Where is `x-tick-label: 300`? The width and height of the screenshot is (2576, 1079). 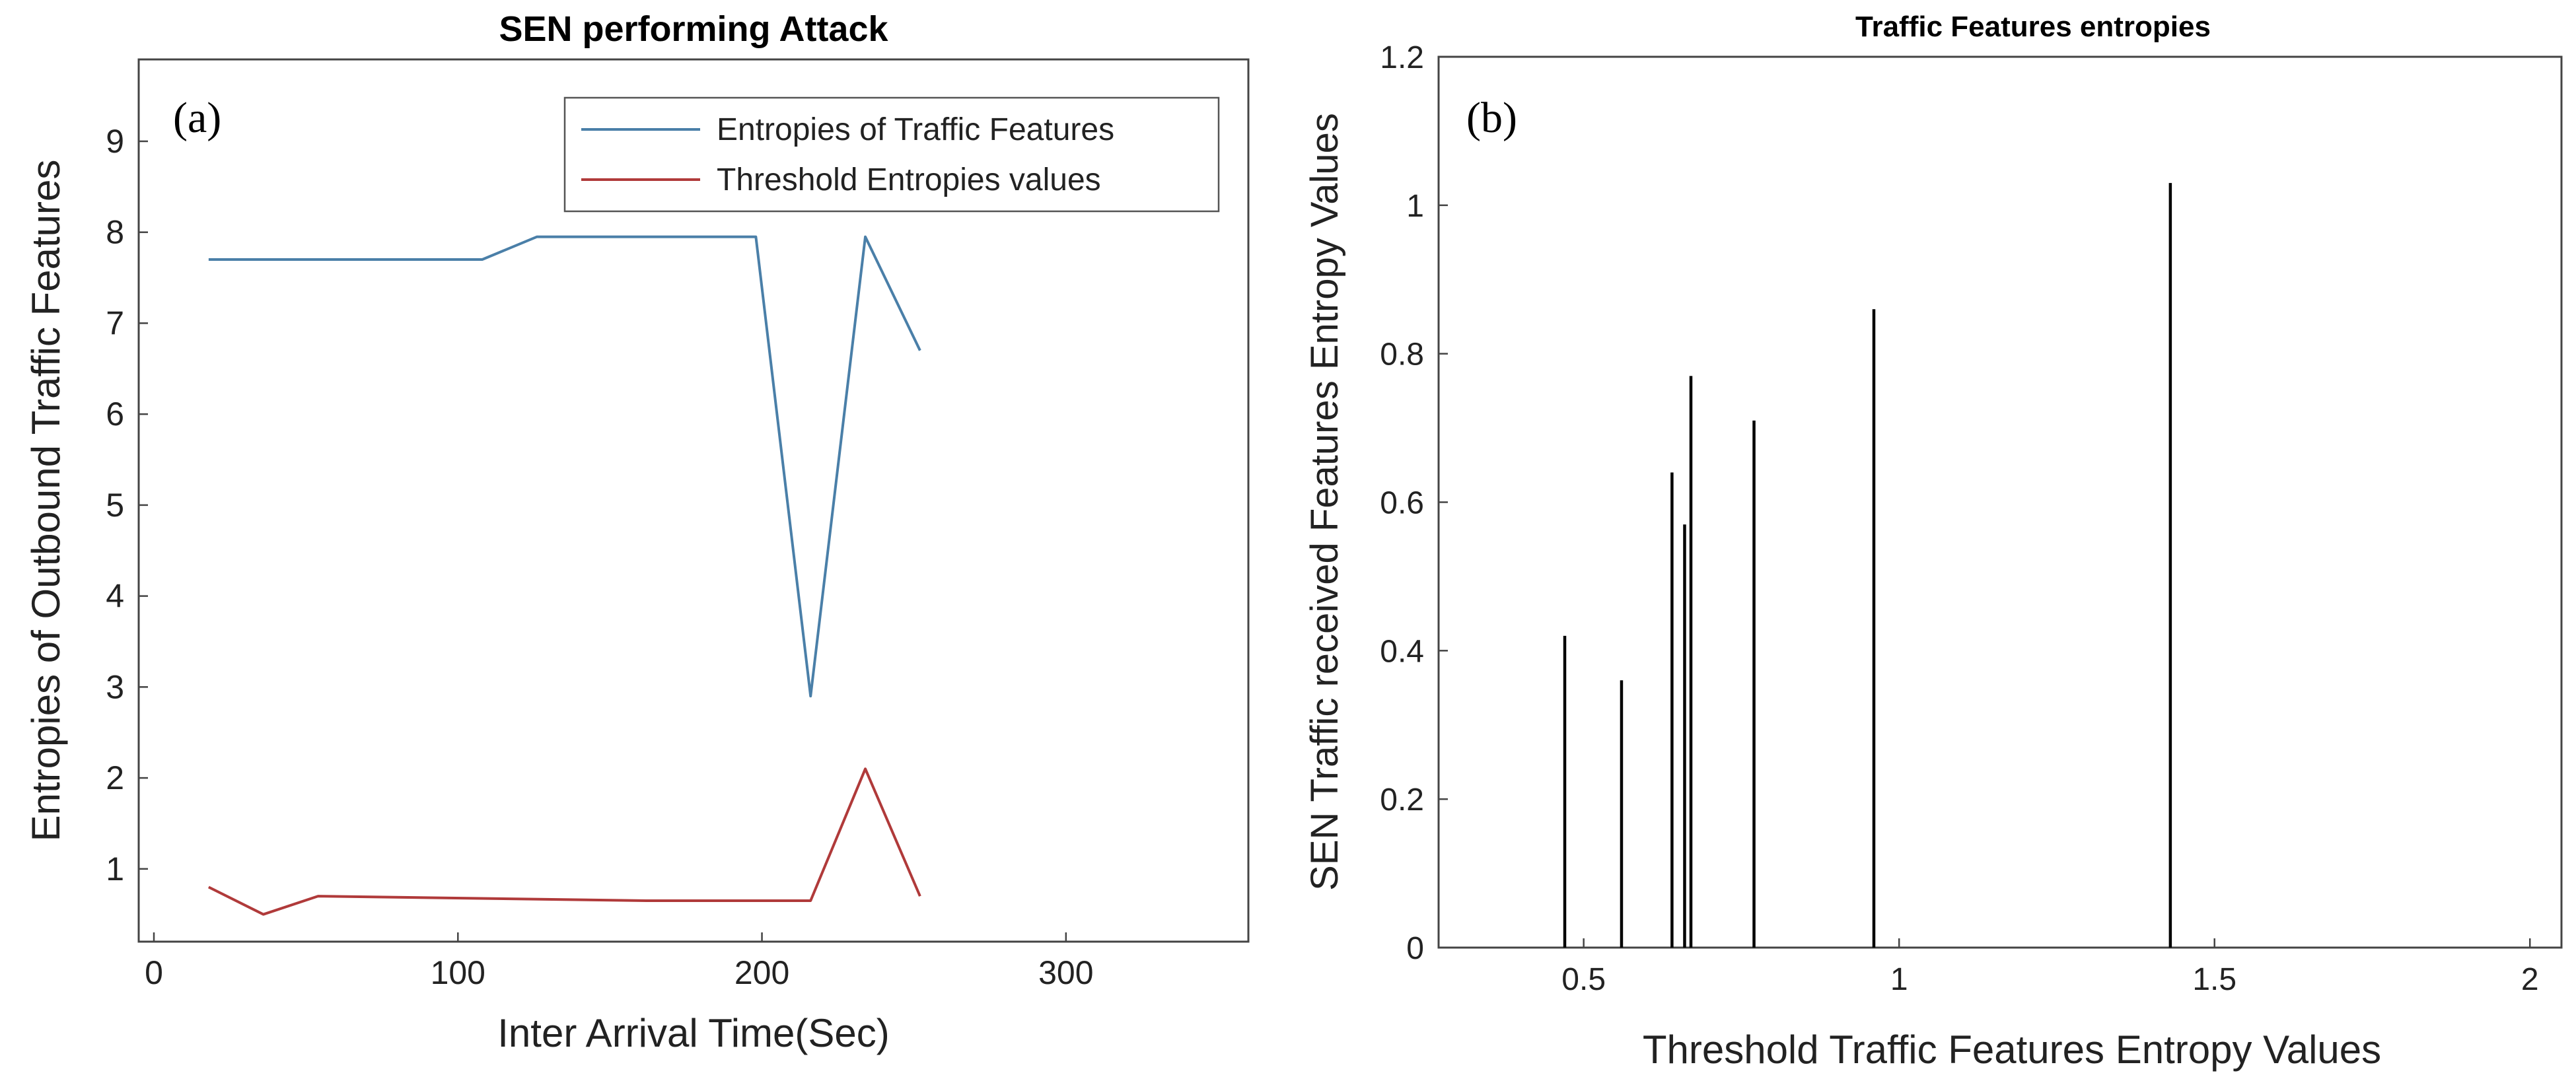 x-tick-label: 300 is located at coordinates (1065, 972).